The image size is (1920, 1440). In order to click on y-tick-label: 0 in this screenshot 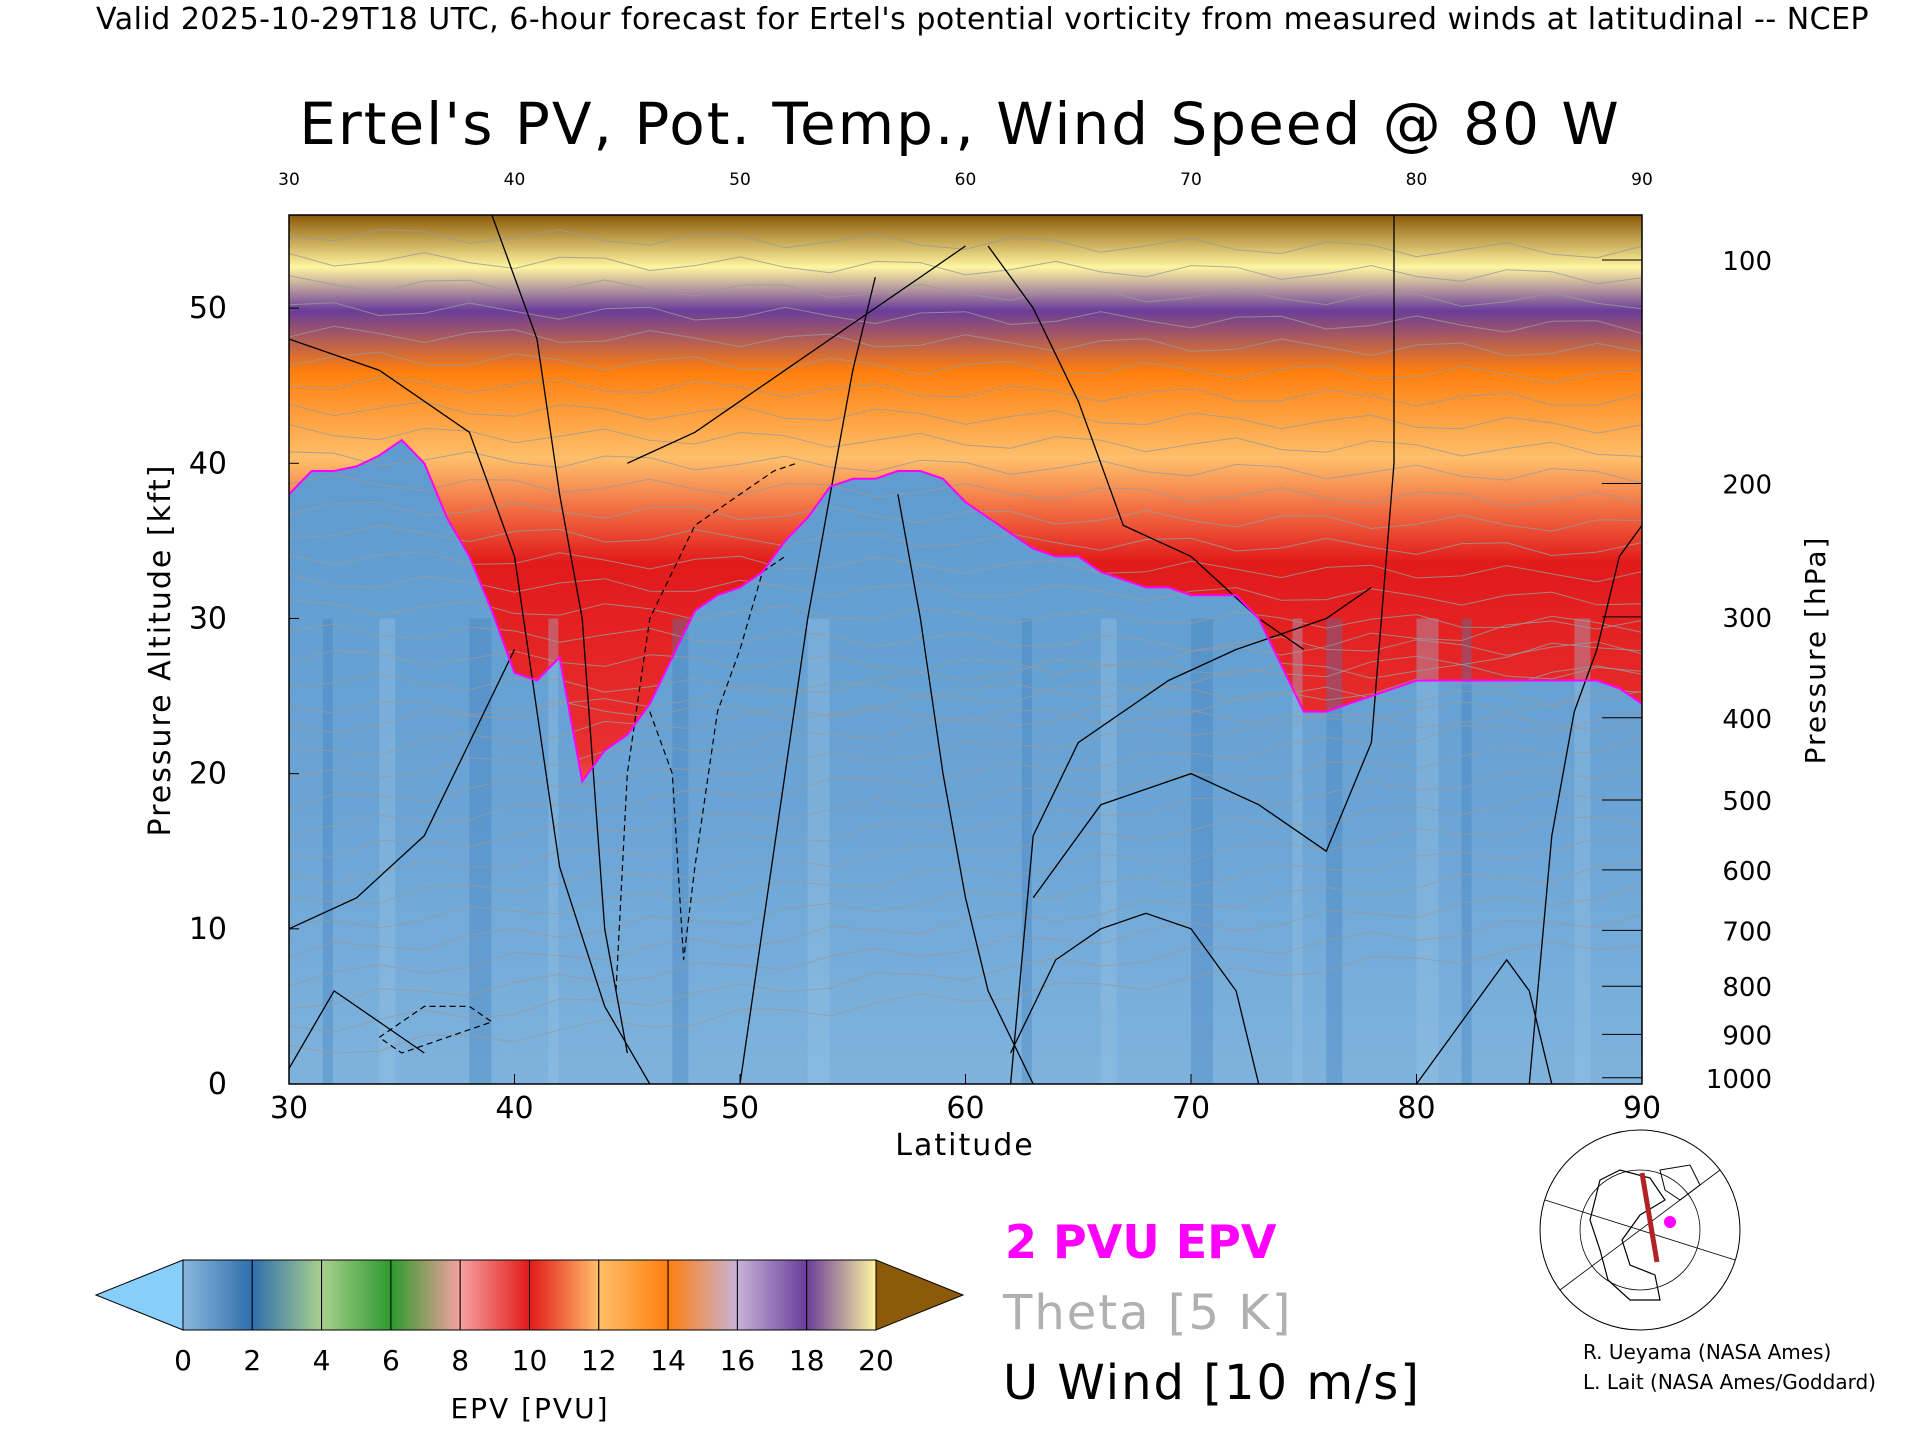, I will do `click(217, 1084)`.